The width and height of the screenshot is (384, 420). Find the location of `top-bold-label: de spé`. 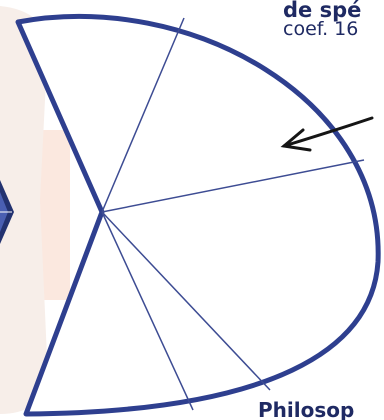

top-bold-label: de spé is located at coordinates (322, 11).